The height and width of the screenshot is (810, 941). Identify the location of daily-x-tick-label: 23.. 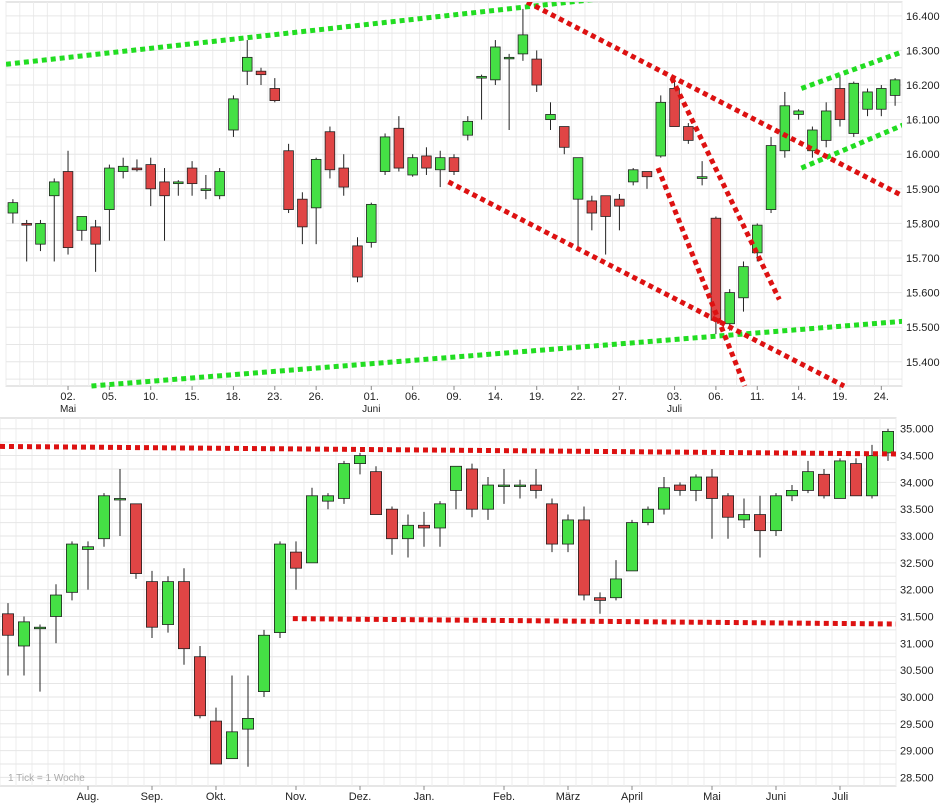
(274, 397).